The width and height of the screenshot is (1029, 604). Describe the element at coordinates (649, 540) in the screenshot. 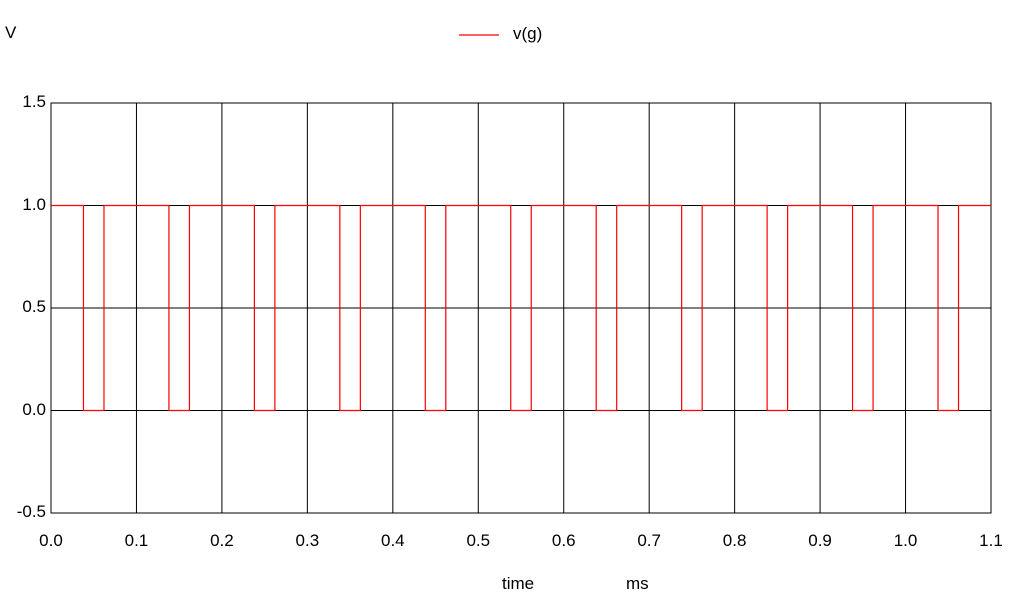

I see `x-tick-label: 0.7` at that location.